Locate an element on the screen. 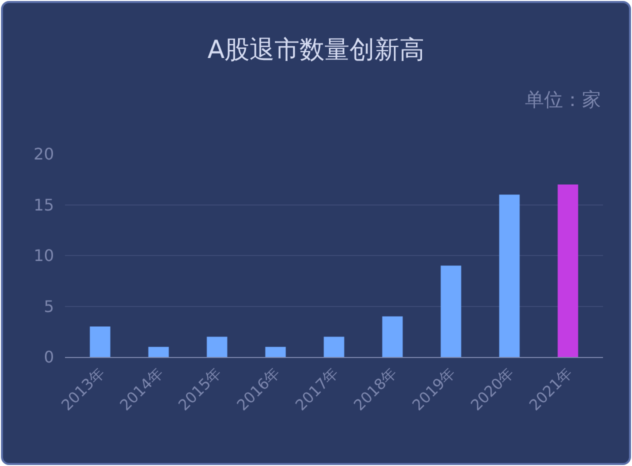 This screenshot has width=632, height=466. chart-title: A股退市数量创新高 is located at coordinates (316, 49).